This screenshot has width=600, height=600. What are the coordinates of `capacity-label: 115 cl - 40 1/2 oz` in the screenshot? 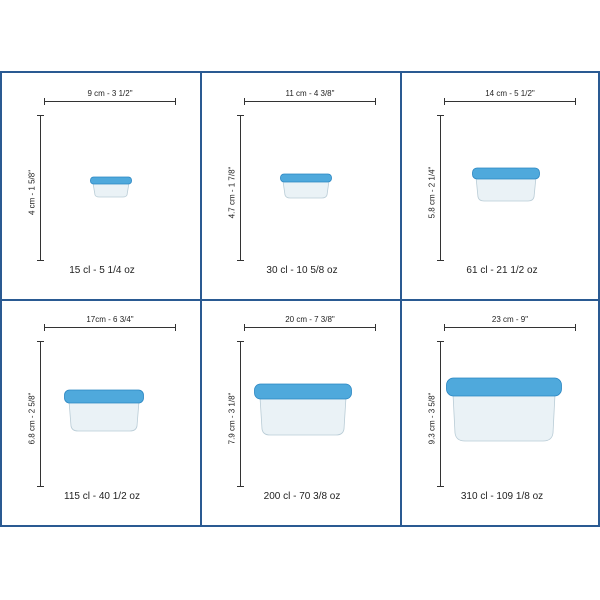 It's located at (102, 496).